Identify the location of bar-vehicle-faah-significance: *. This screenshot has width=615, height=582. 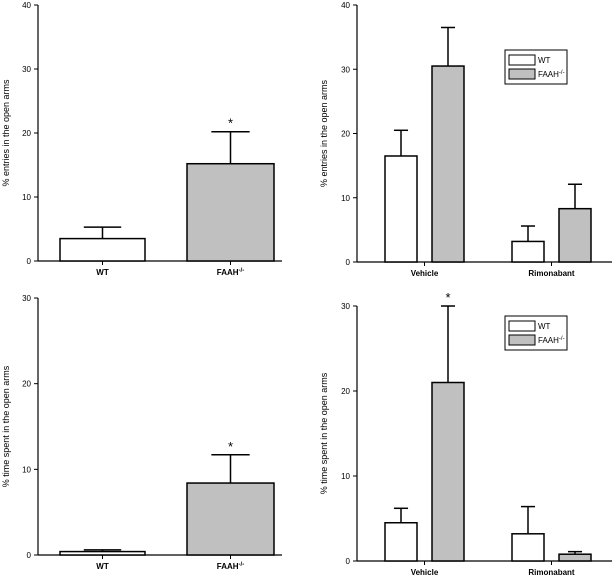
(447, 297).